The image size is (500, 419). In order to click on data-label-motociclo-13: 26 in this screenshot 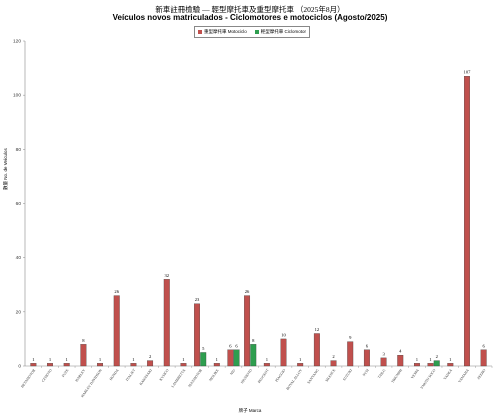, I will do `click(247, 291)`.